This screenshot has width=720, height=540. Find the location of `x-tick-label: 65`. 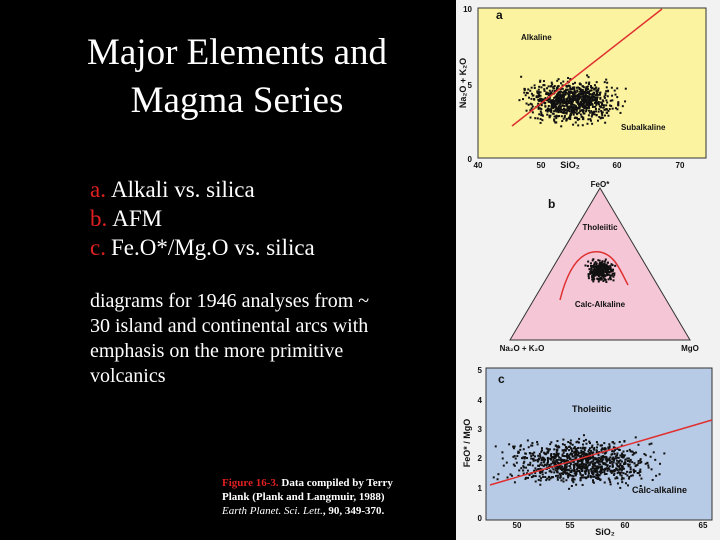

x-tick-label: 65 is located at coordinates (703, 525).